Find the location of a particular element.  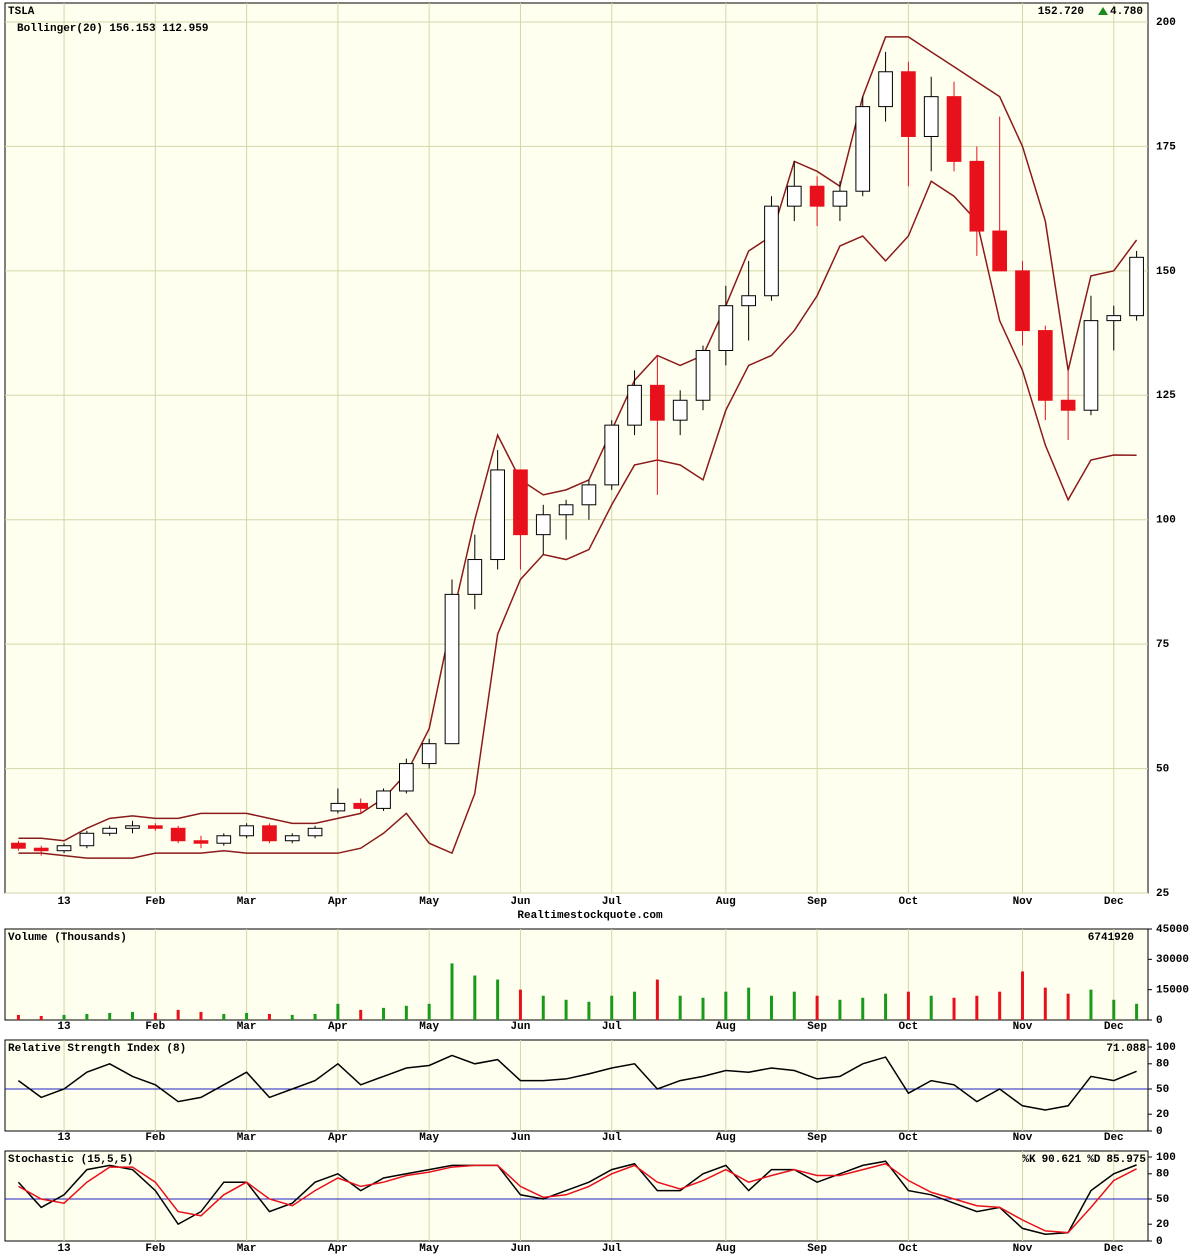

y-tick-label: 80 is located at coordinates (1162, 1175).